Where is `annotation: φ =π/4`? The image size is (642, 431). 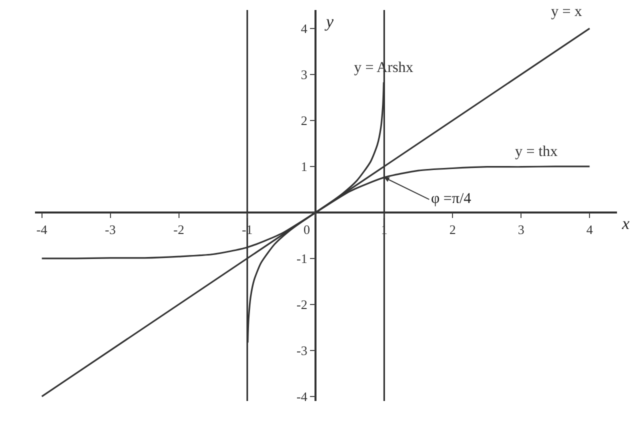
annotation: φ =π/4 is located at coordinates (451, 199).